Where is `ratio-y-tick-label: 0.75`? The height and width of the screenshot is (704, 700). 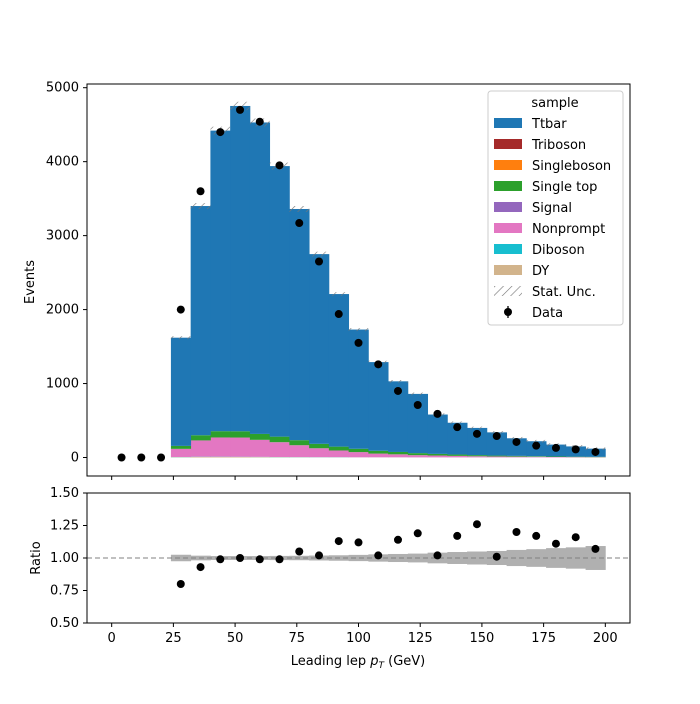
ratio-y-tick-label: 0.75 is located at coordinates (64, 591).